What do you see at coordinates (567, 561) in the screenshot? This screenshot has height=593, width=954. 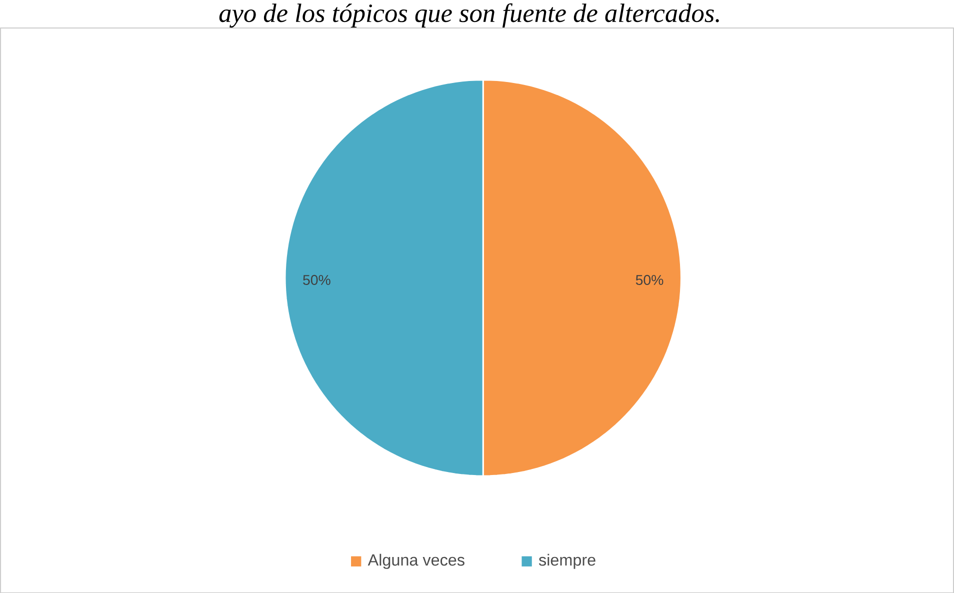 I see `legend-label: siempre` at bounding box center [567, 561].